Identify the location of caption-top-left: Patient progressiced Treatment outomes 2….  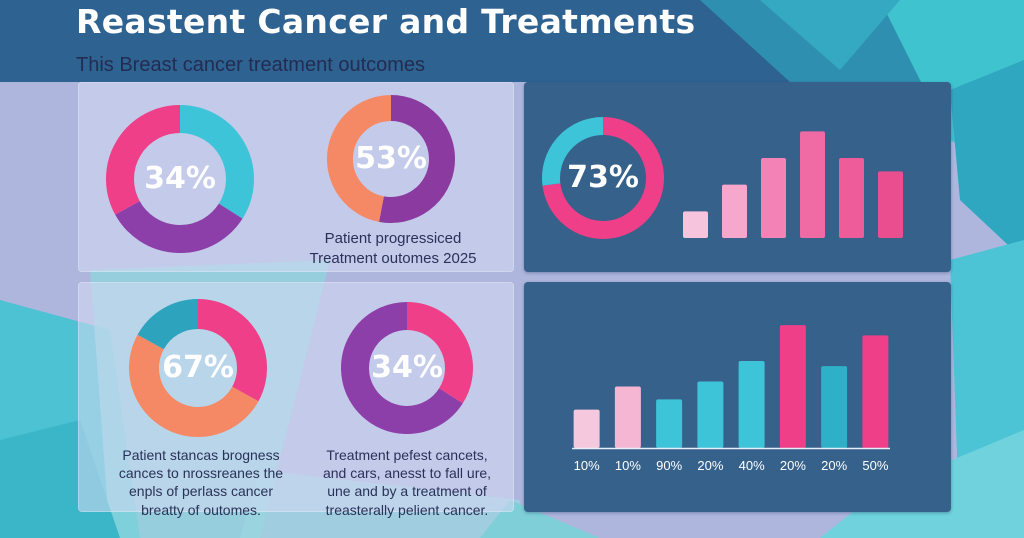
(393, 248).